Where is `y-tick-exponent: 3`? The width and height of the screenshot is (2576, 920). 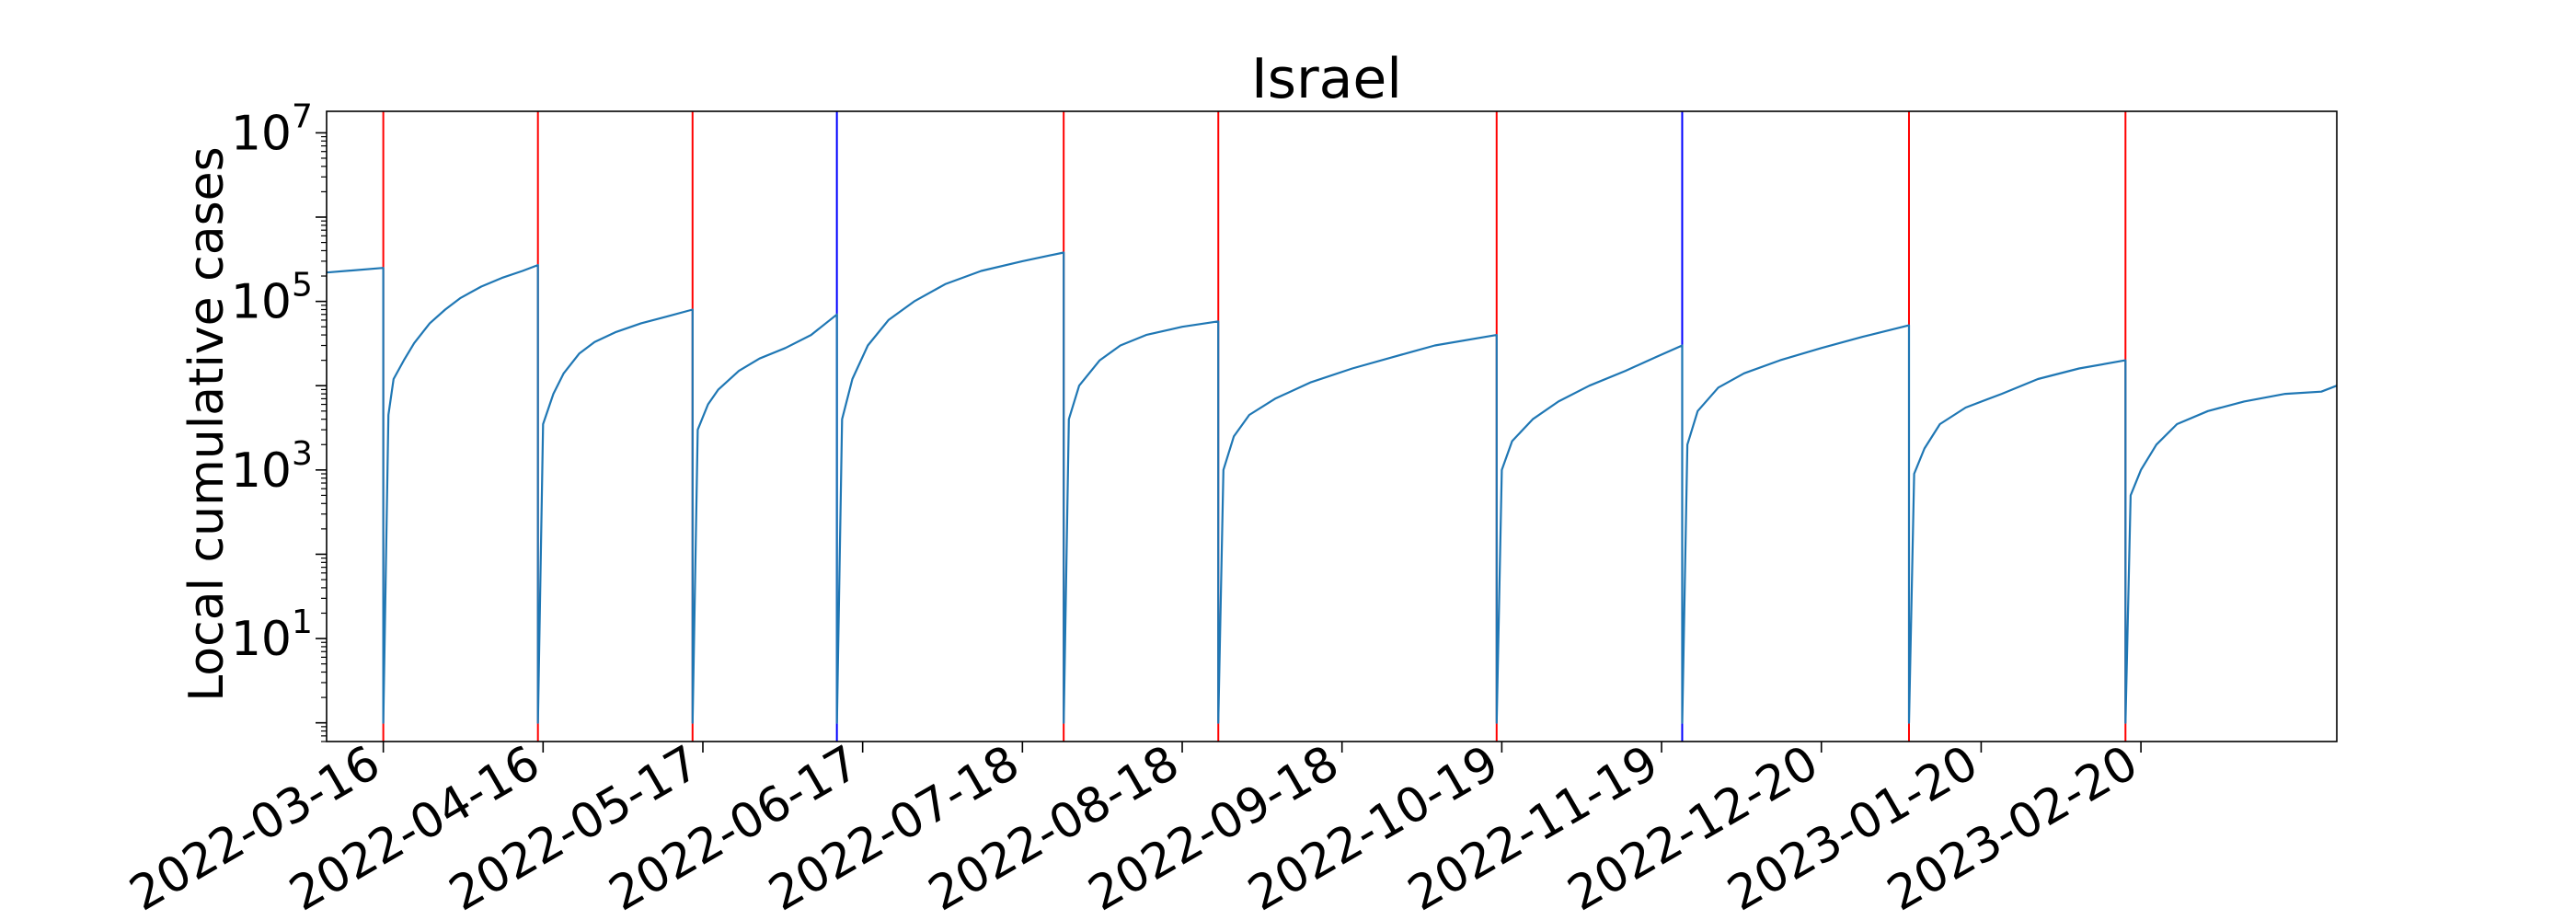
y-tick-exponent: 3 is located at coordinates (302, 454).